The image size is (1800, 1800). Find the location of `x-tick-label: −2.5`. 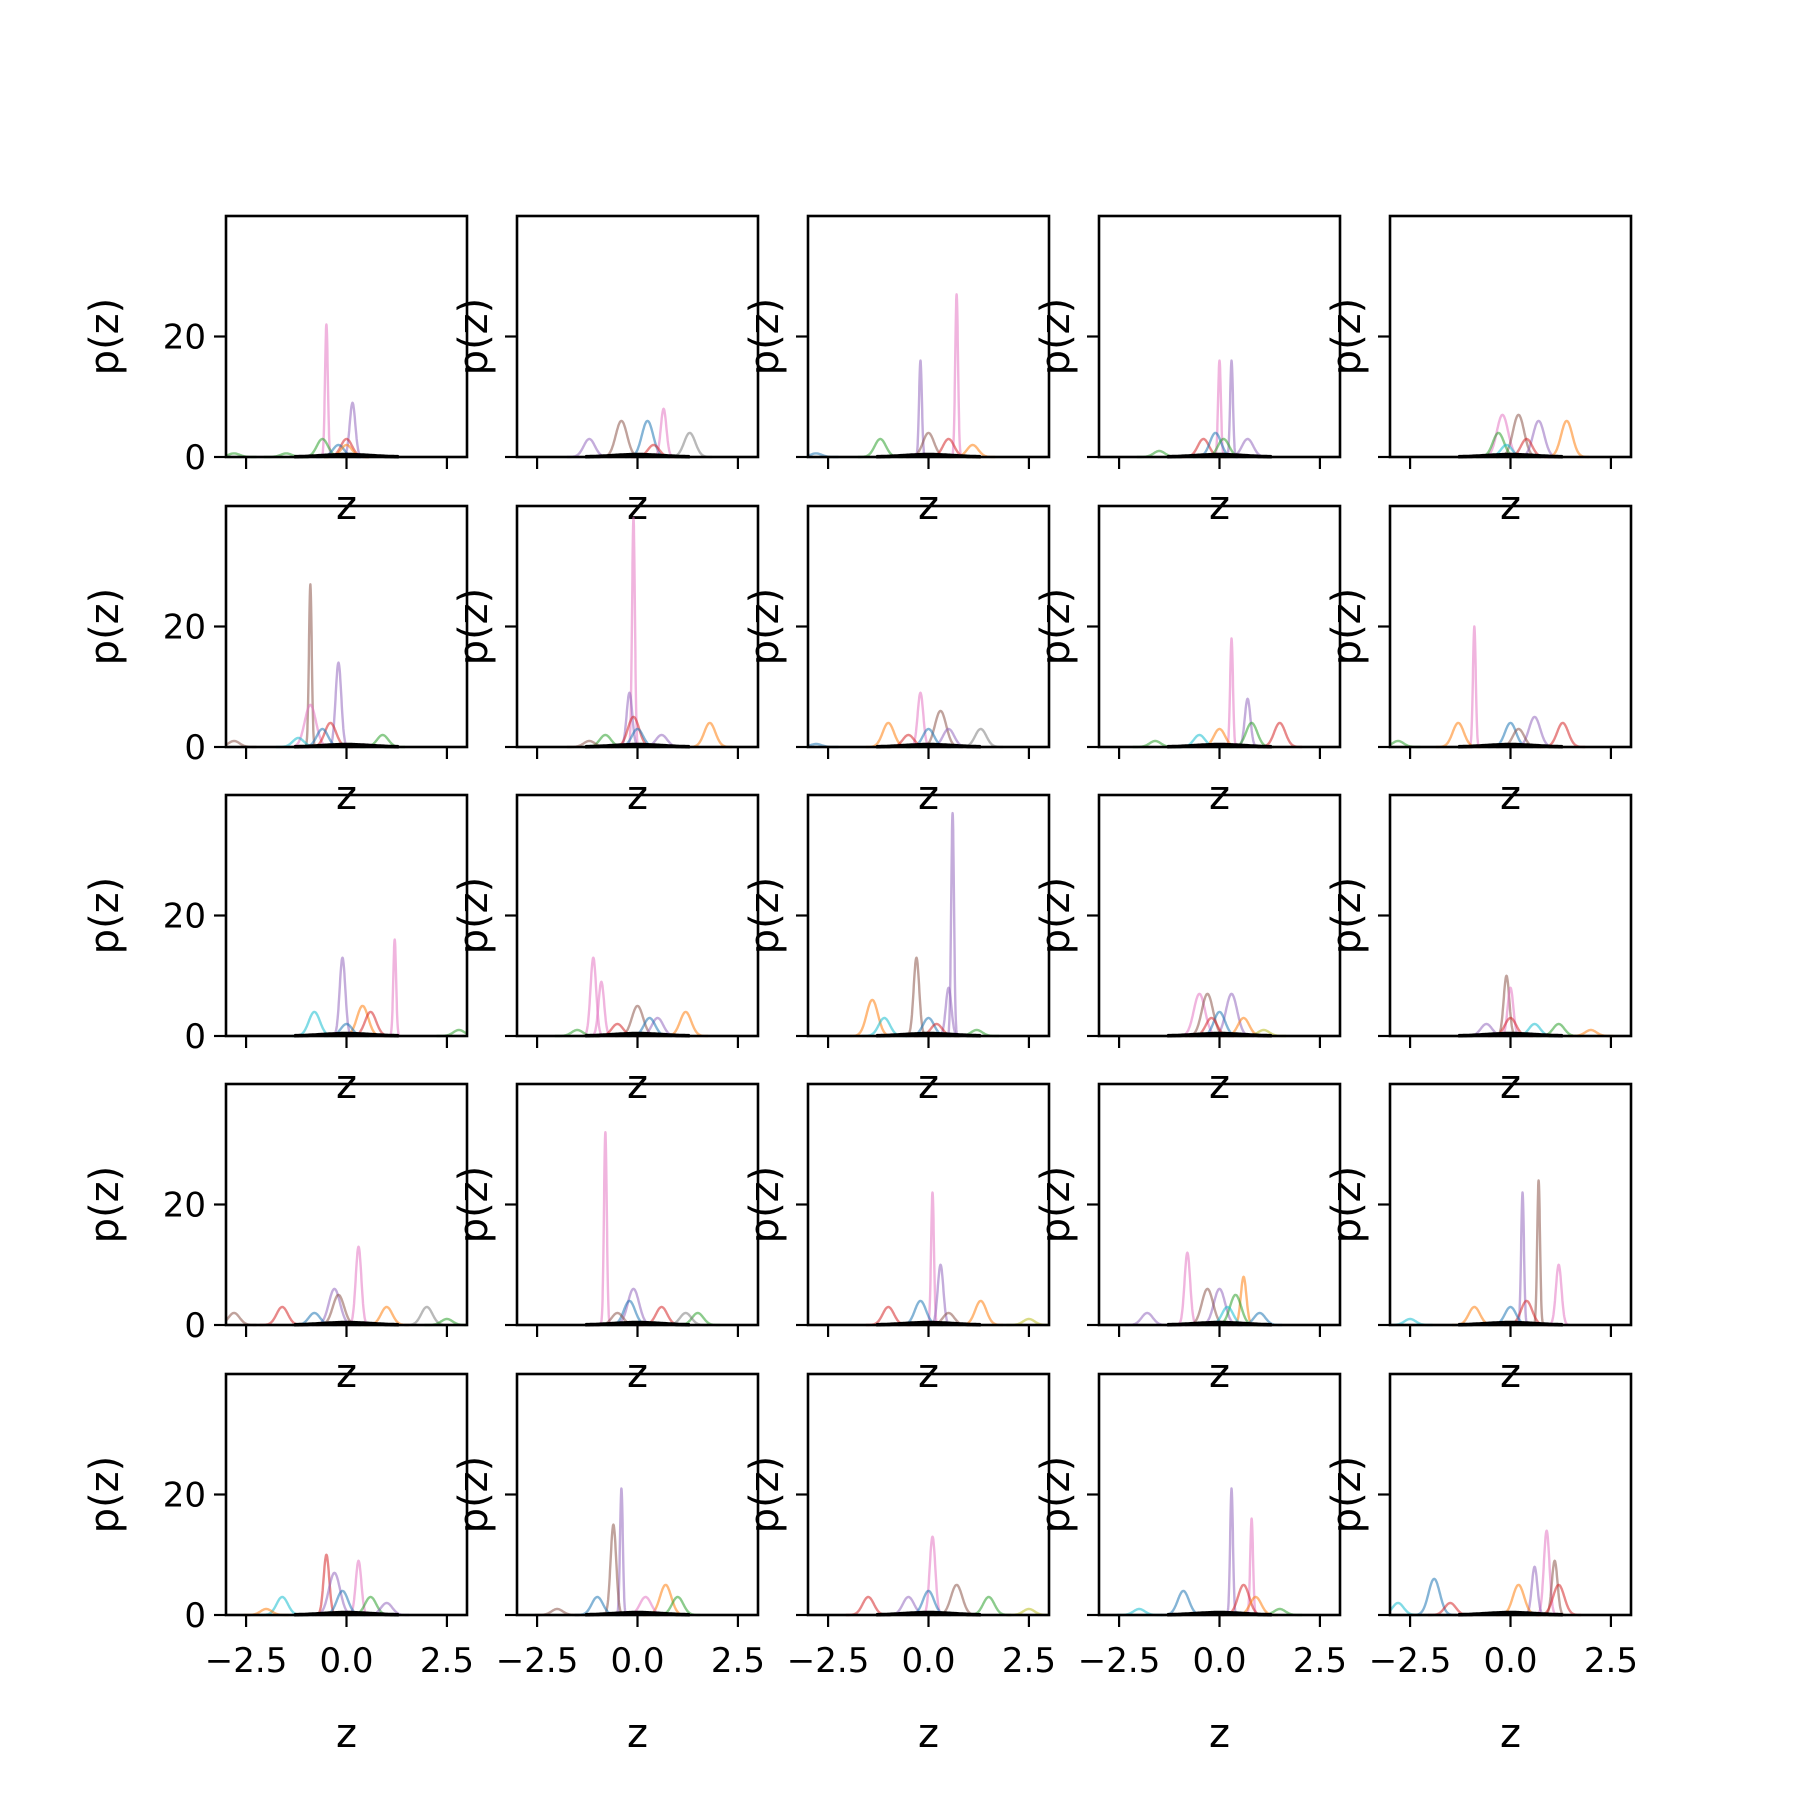

x-tick-label: −2.5 is located at coordinates (537, 1661).